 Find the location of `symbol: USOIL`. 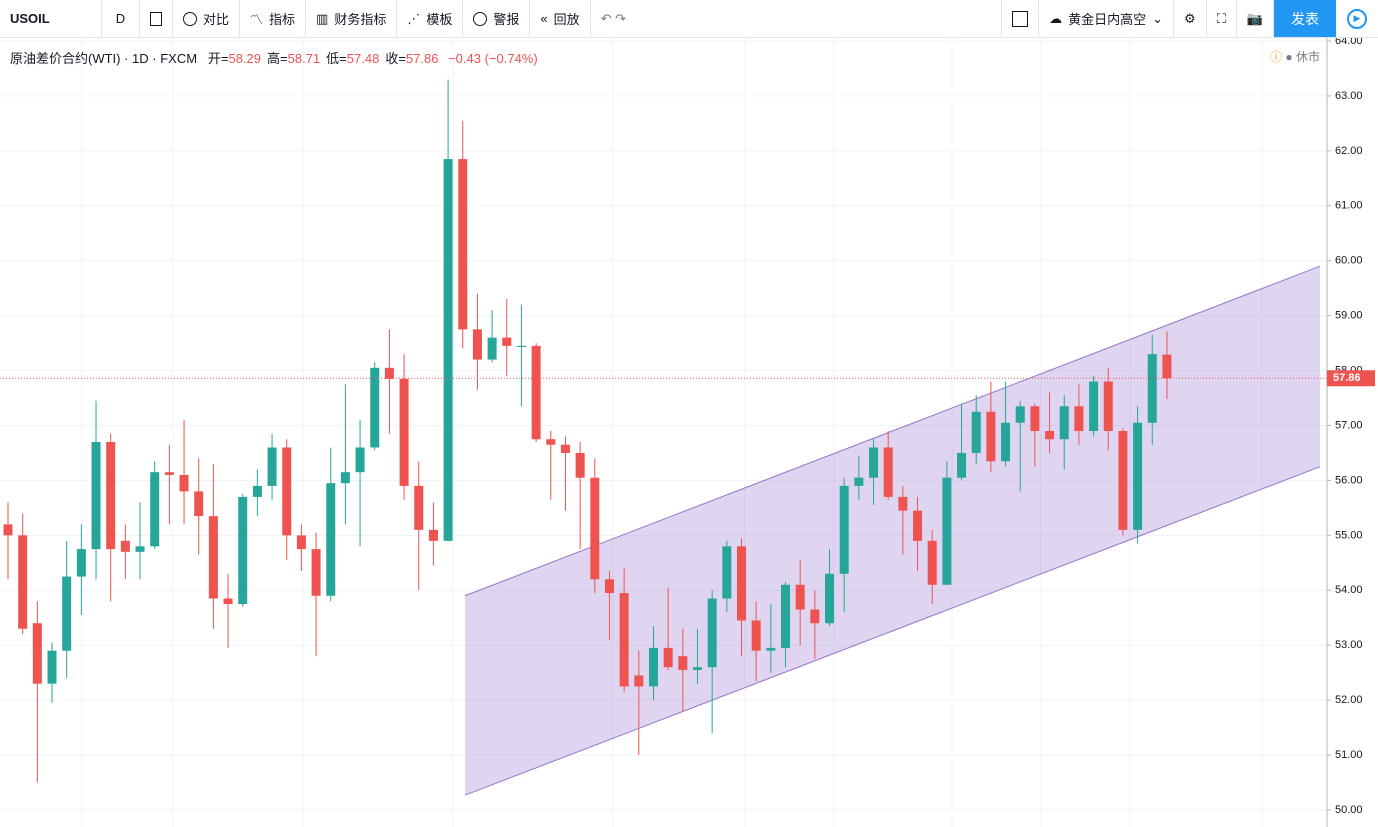

symbol: USOIL is located at coordinates (51, 18).